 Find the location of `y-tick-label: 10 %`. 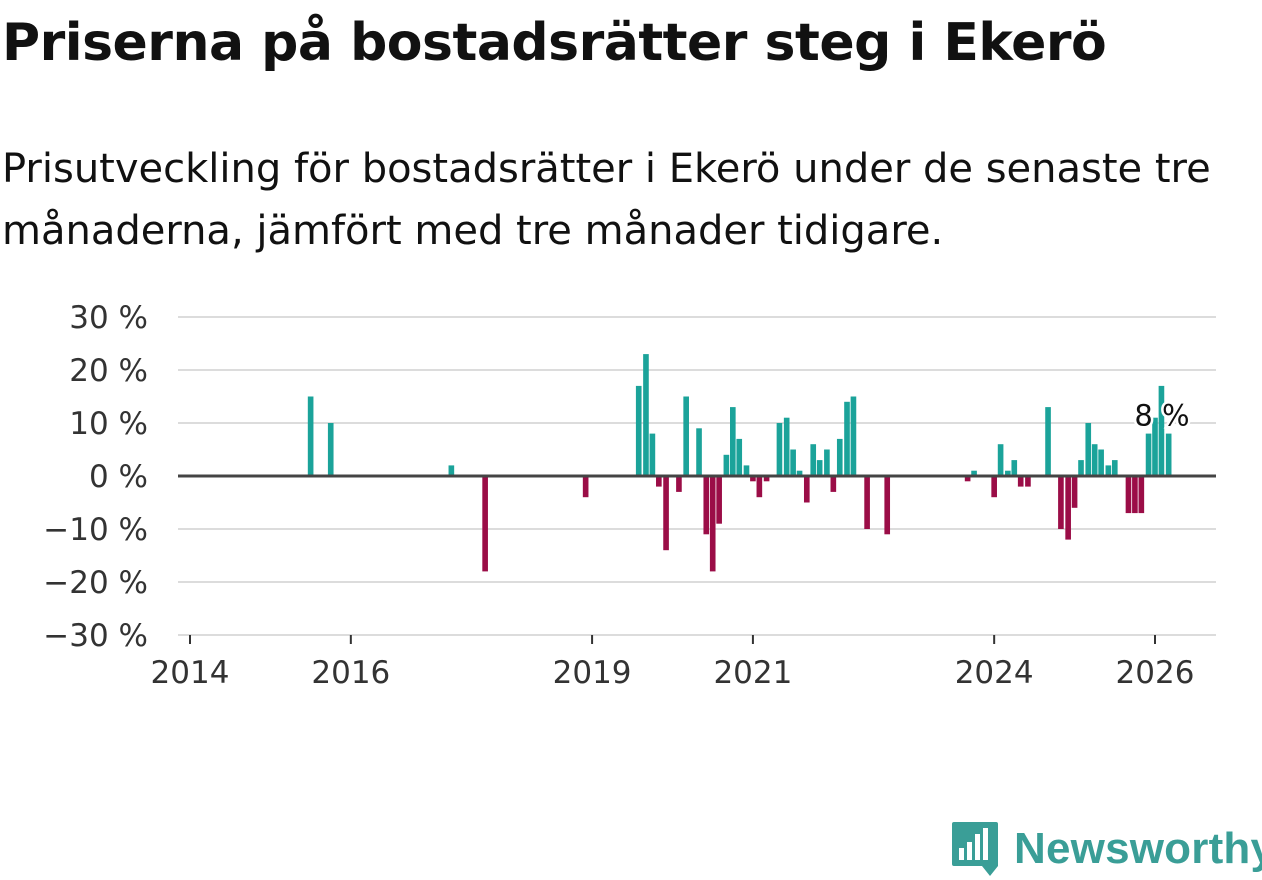

y-tick-label: 10 % is located at coordinates (108, 424).